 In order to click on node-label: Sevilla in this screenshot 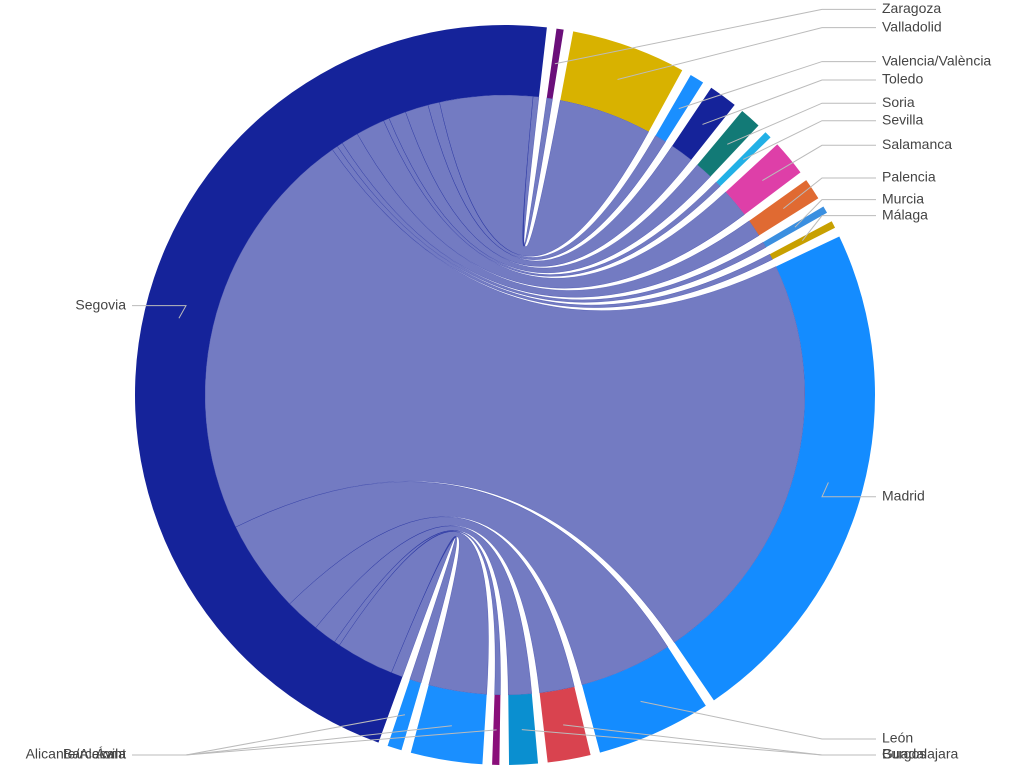, I will do `click(902, 119)`.